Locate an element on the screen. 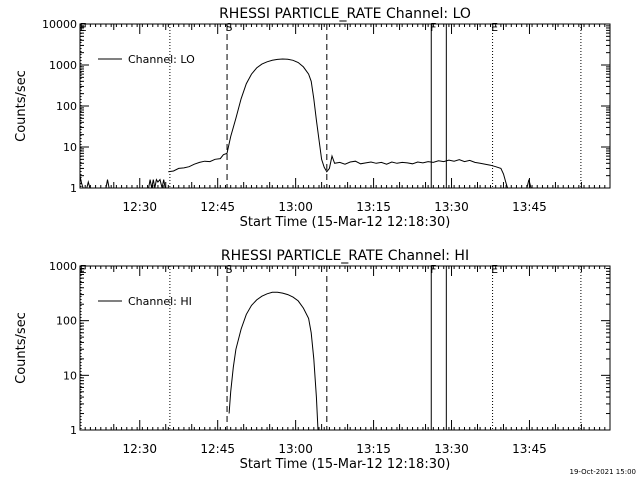 This screenshot has height=480, width=640. chart-title: RHESSI PARTICLE_RATE Channel: HI is located at coordinates (345, 256).